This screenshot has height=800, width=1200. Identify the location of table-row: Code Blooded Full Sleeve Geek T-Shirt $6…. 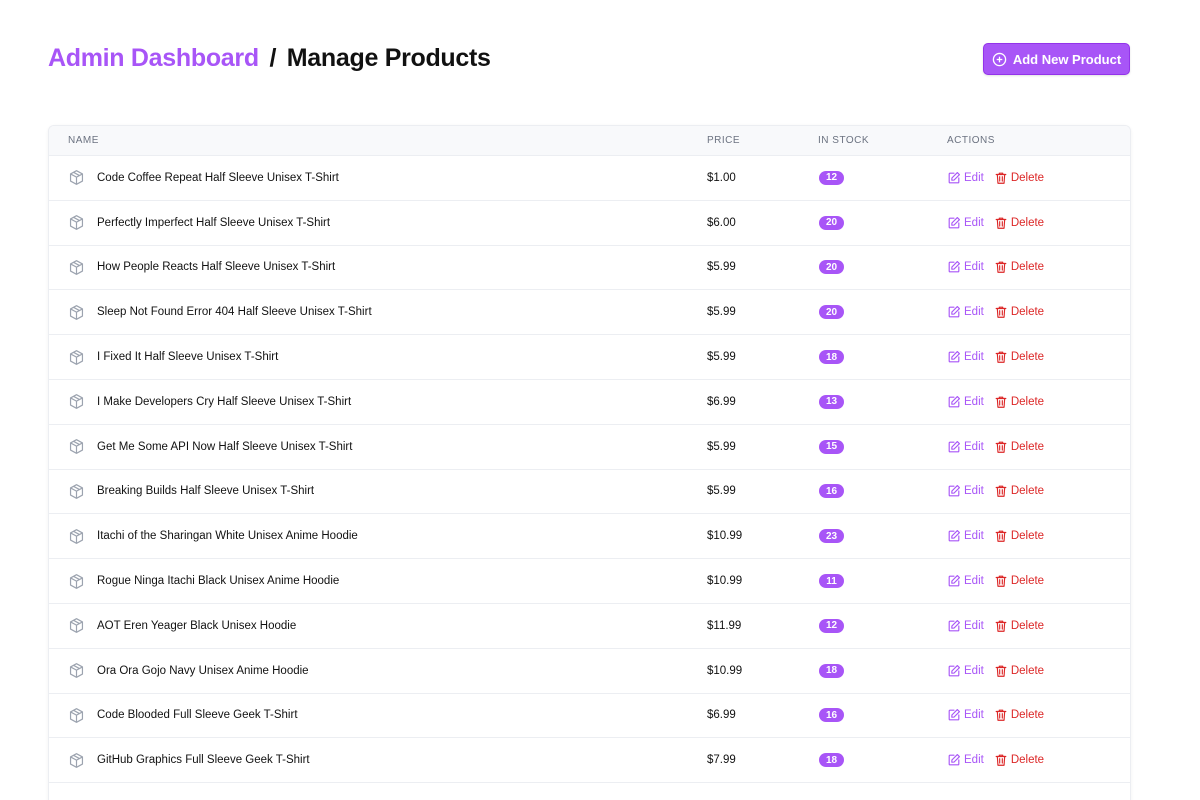
(589, 716).